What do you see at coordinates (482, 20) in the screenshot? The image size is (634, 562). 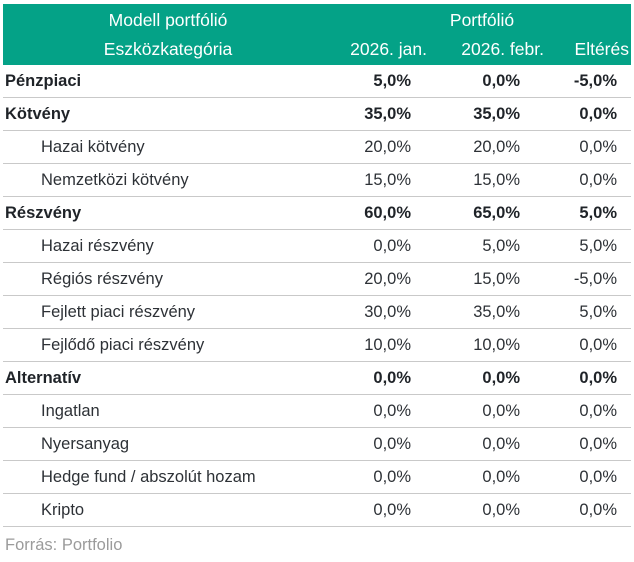 I see `header-right-group-title: Portfólió` at bounding box center [482, 20].